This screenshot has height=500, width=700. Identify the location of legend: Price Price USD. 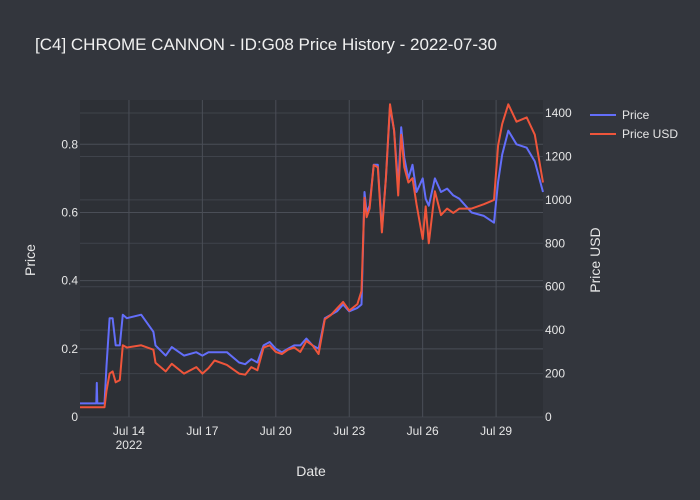
(634, 124).